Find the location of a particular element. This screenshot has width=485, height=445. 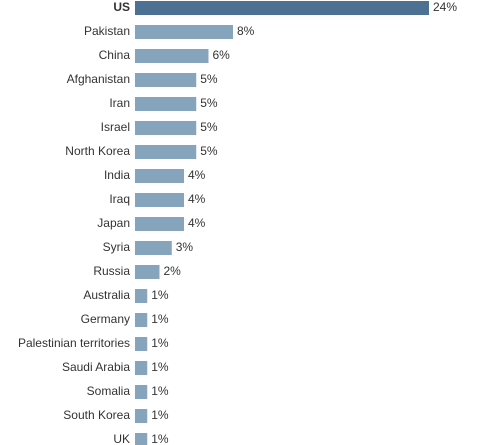

category-label: Germany is located at coordinates (105, 319).